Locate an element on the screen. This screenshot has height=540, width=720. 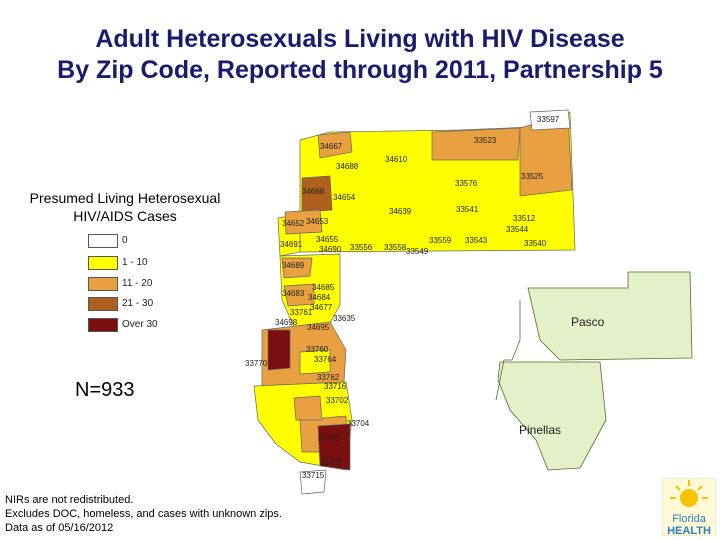
zip-label-33760: 33760 is located at coordinates (317, 349).